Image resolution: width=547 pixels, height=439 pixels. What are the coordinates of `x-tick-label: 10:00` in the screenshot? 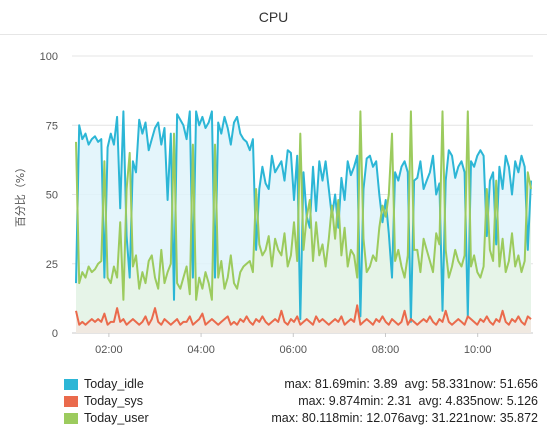 It's located at (478, 350).